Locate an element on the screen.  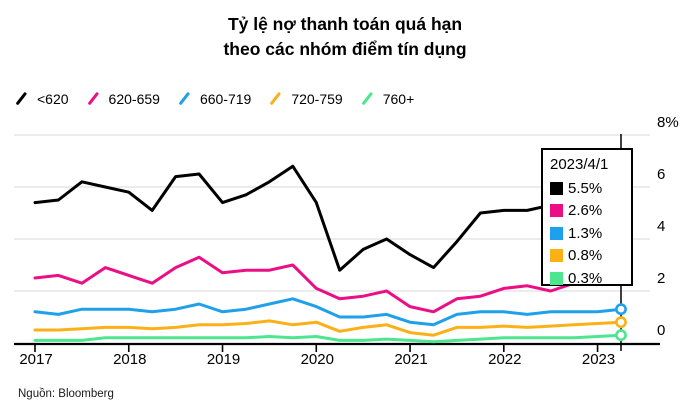
x-axis-label-year: 2018 is located at coordinates (129, 359).